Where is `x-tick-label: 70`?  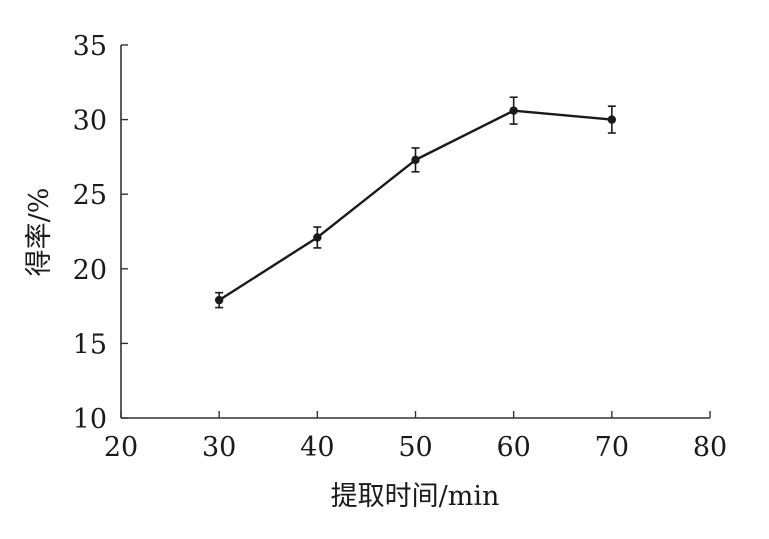 x-tick-label: 70 is located at coordinates (612, 447).